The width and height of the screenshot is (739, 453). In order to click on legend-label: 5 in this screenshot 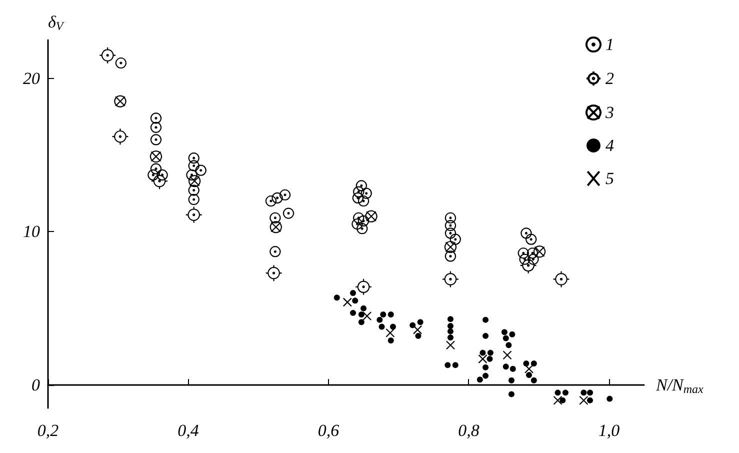, I will do `click(610, 178)`.